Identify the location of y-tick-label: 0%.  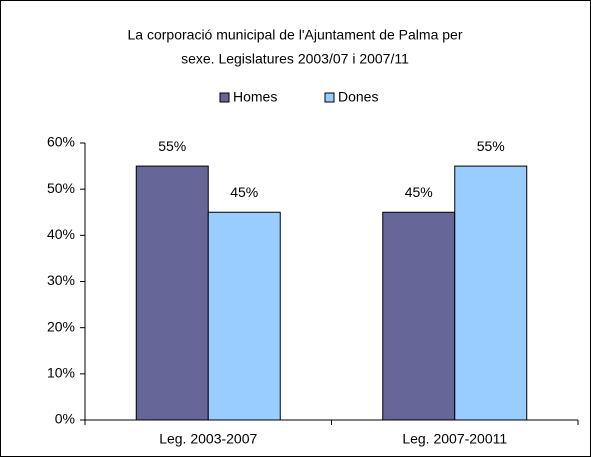
(65, 419).